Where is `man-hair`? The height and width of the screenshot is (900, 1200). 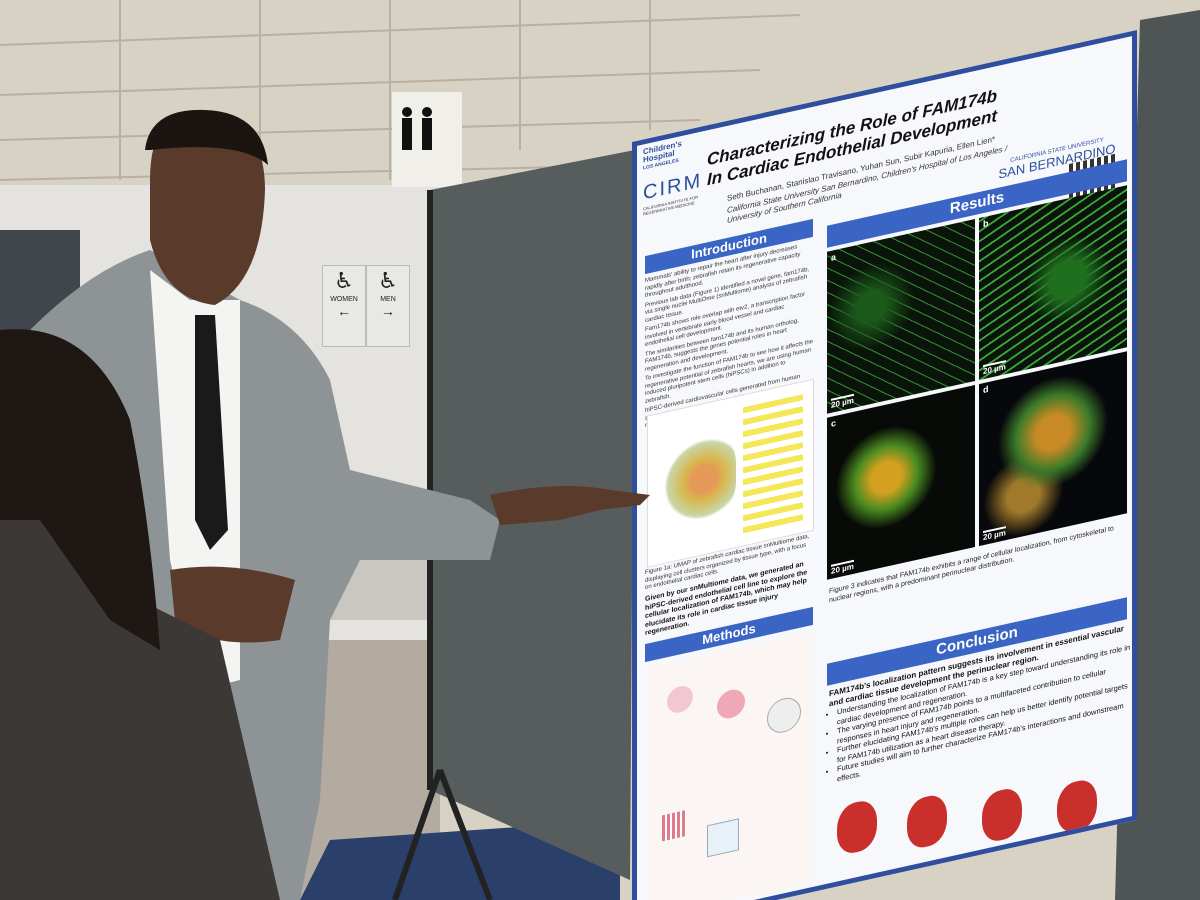 man-hair is located at coordinates (206, 137).